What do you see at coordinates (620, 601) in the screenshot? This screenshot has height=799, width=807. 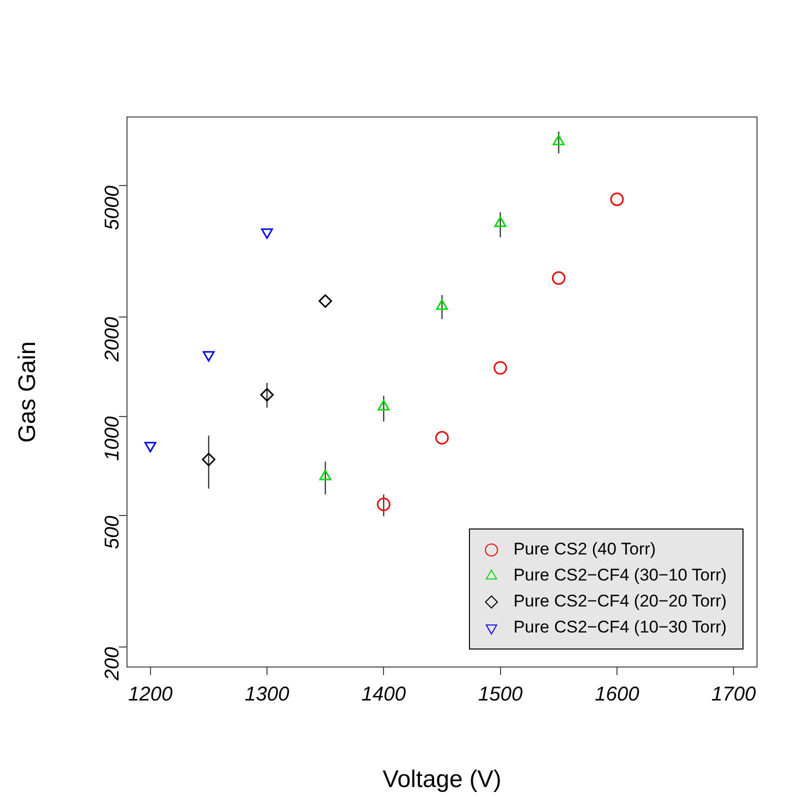 I see `legend-label: Pure CS2−CF4 (20−20 Torr)` at bounding box center [620, 601].